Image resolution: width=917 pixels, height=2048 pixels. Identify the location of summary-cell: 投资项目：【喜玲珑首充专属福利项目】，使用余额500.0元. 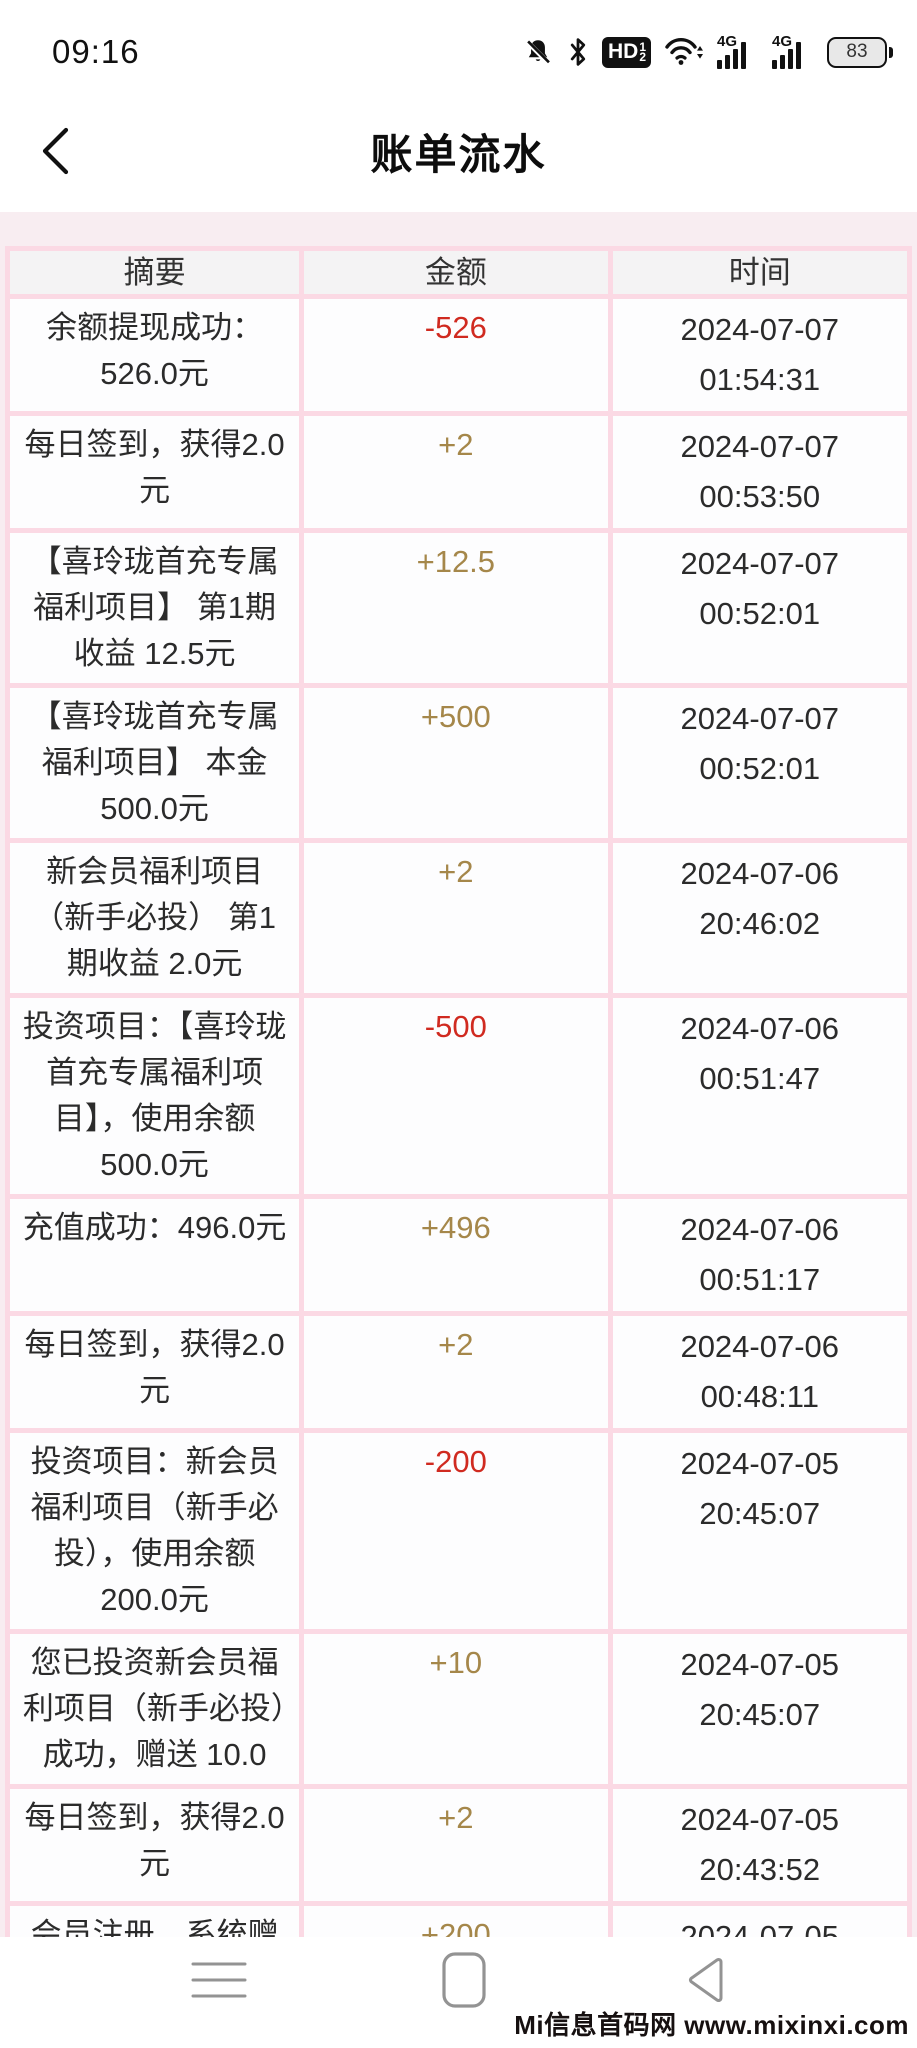
(155, 1096).